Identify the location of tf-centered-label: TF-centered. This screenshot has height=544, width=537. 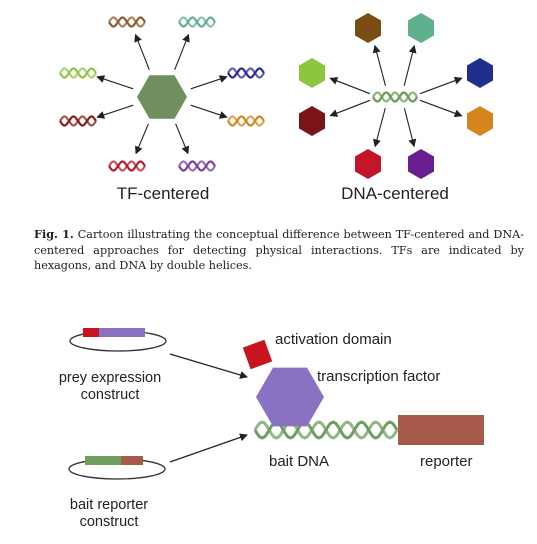
(163, 193).